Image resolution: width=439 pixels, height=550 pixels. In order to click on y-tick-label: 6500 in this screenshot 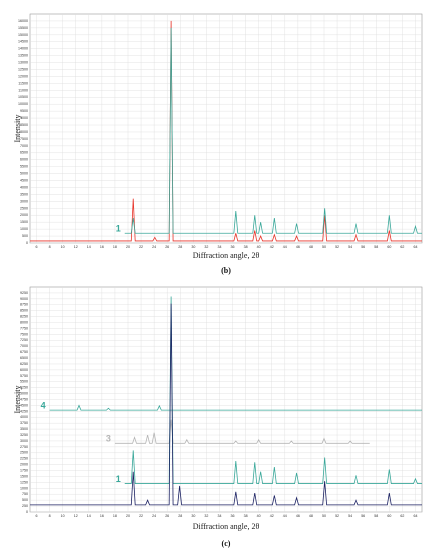, I will do `click(24, 153)`.